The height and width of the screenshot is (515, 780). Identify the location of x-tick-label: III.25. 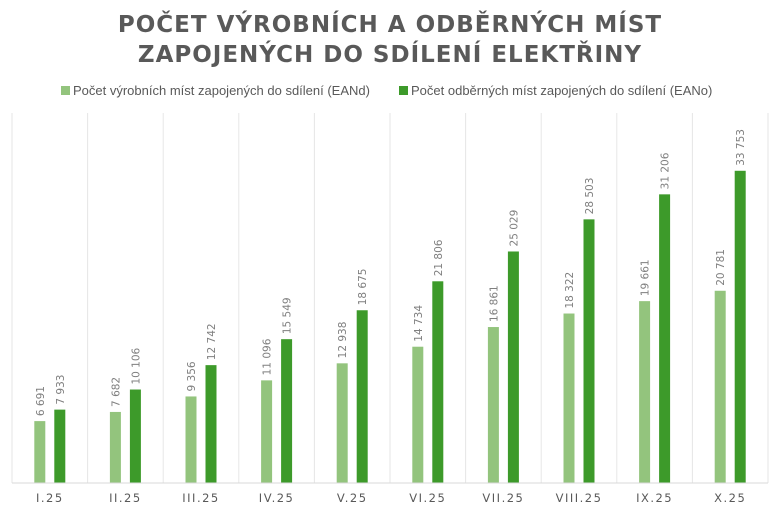
(200, 498).